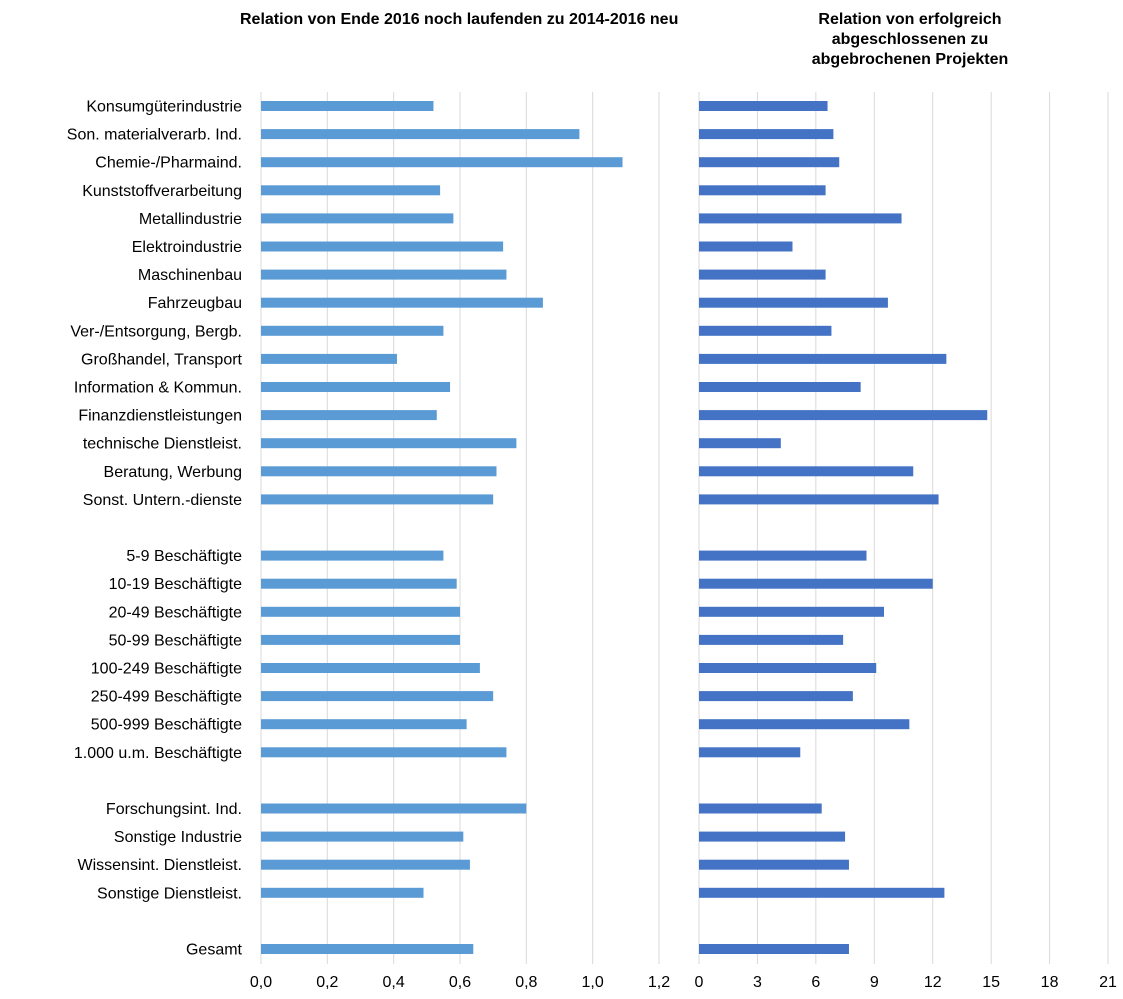 Image resolution: width=1123 pixels, height=999 pixels. What do you see at coordinates (156, 331) in the screenshot?
I see `category-label: Ver-/Entsorgung, Bergb.` at bounding box center [156, 331].